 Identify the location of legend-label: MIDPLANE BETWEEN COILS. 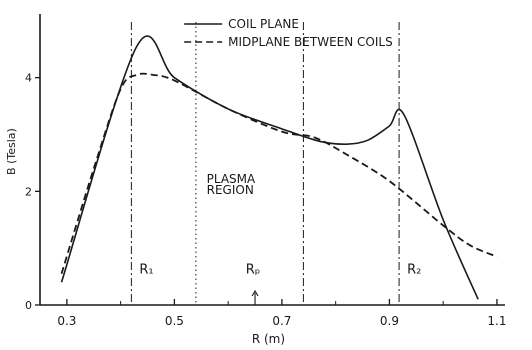
(310, 42).